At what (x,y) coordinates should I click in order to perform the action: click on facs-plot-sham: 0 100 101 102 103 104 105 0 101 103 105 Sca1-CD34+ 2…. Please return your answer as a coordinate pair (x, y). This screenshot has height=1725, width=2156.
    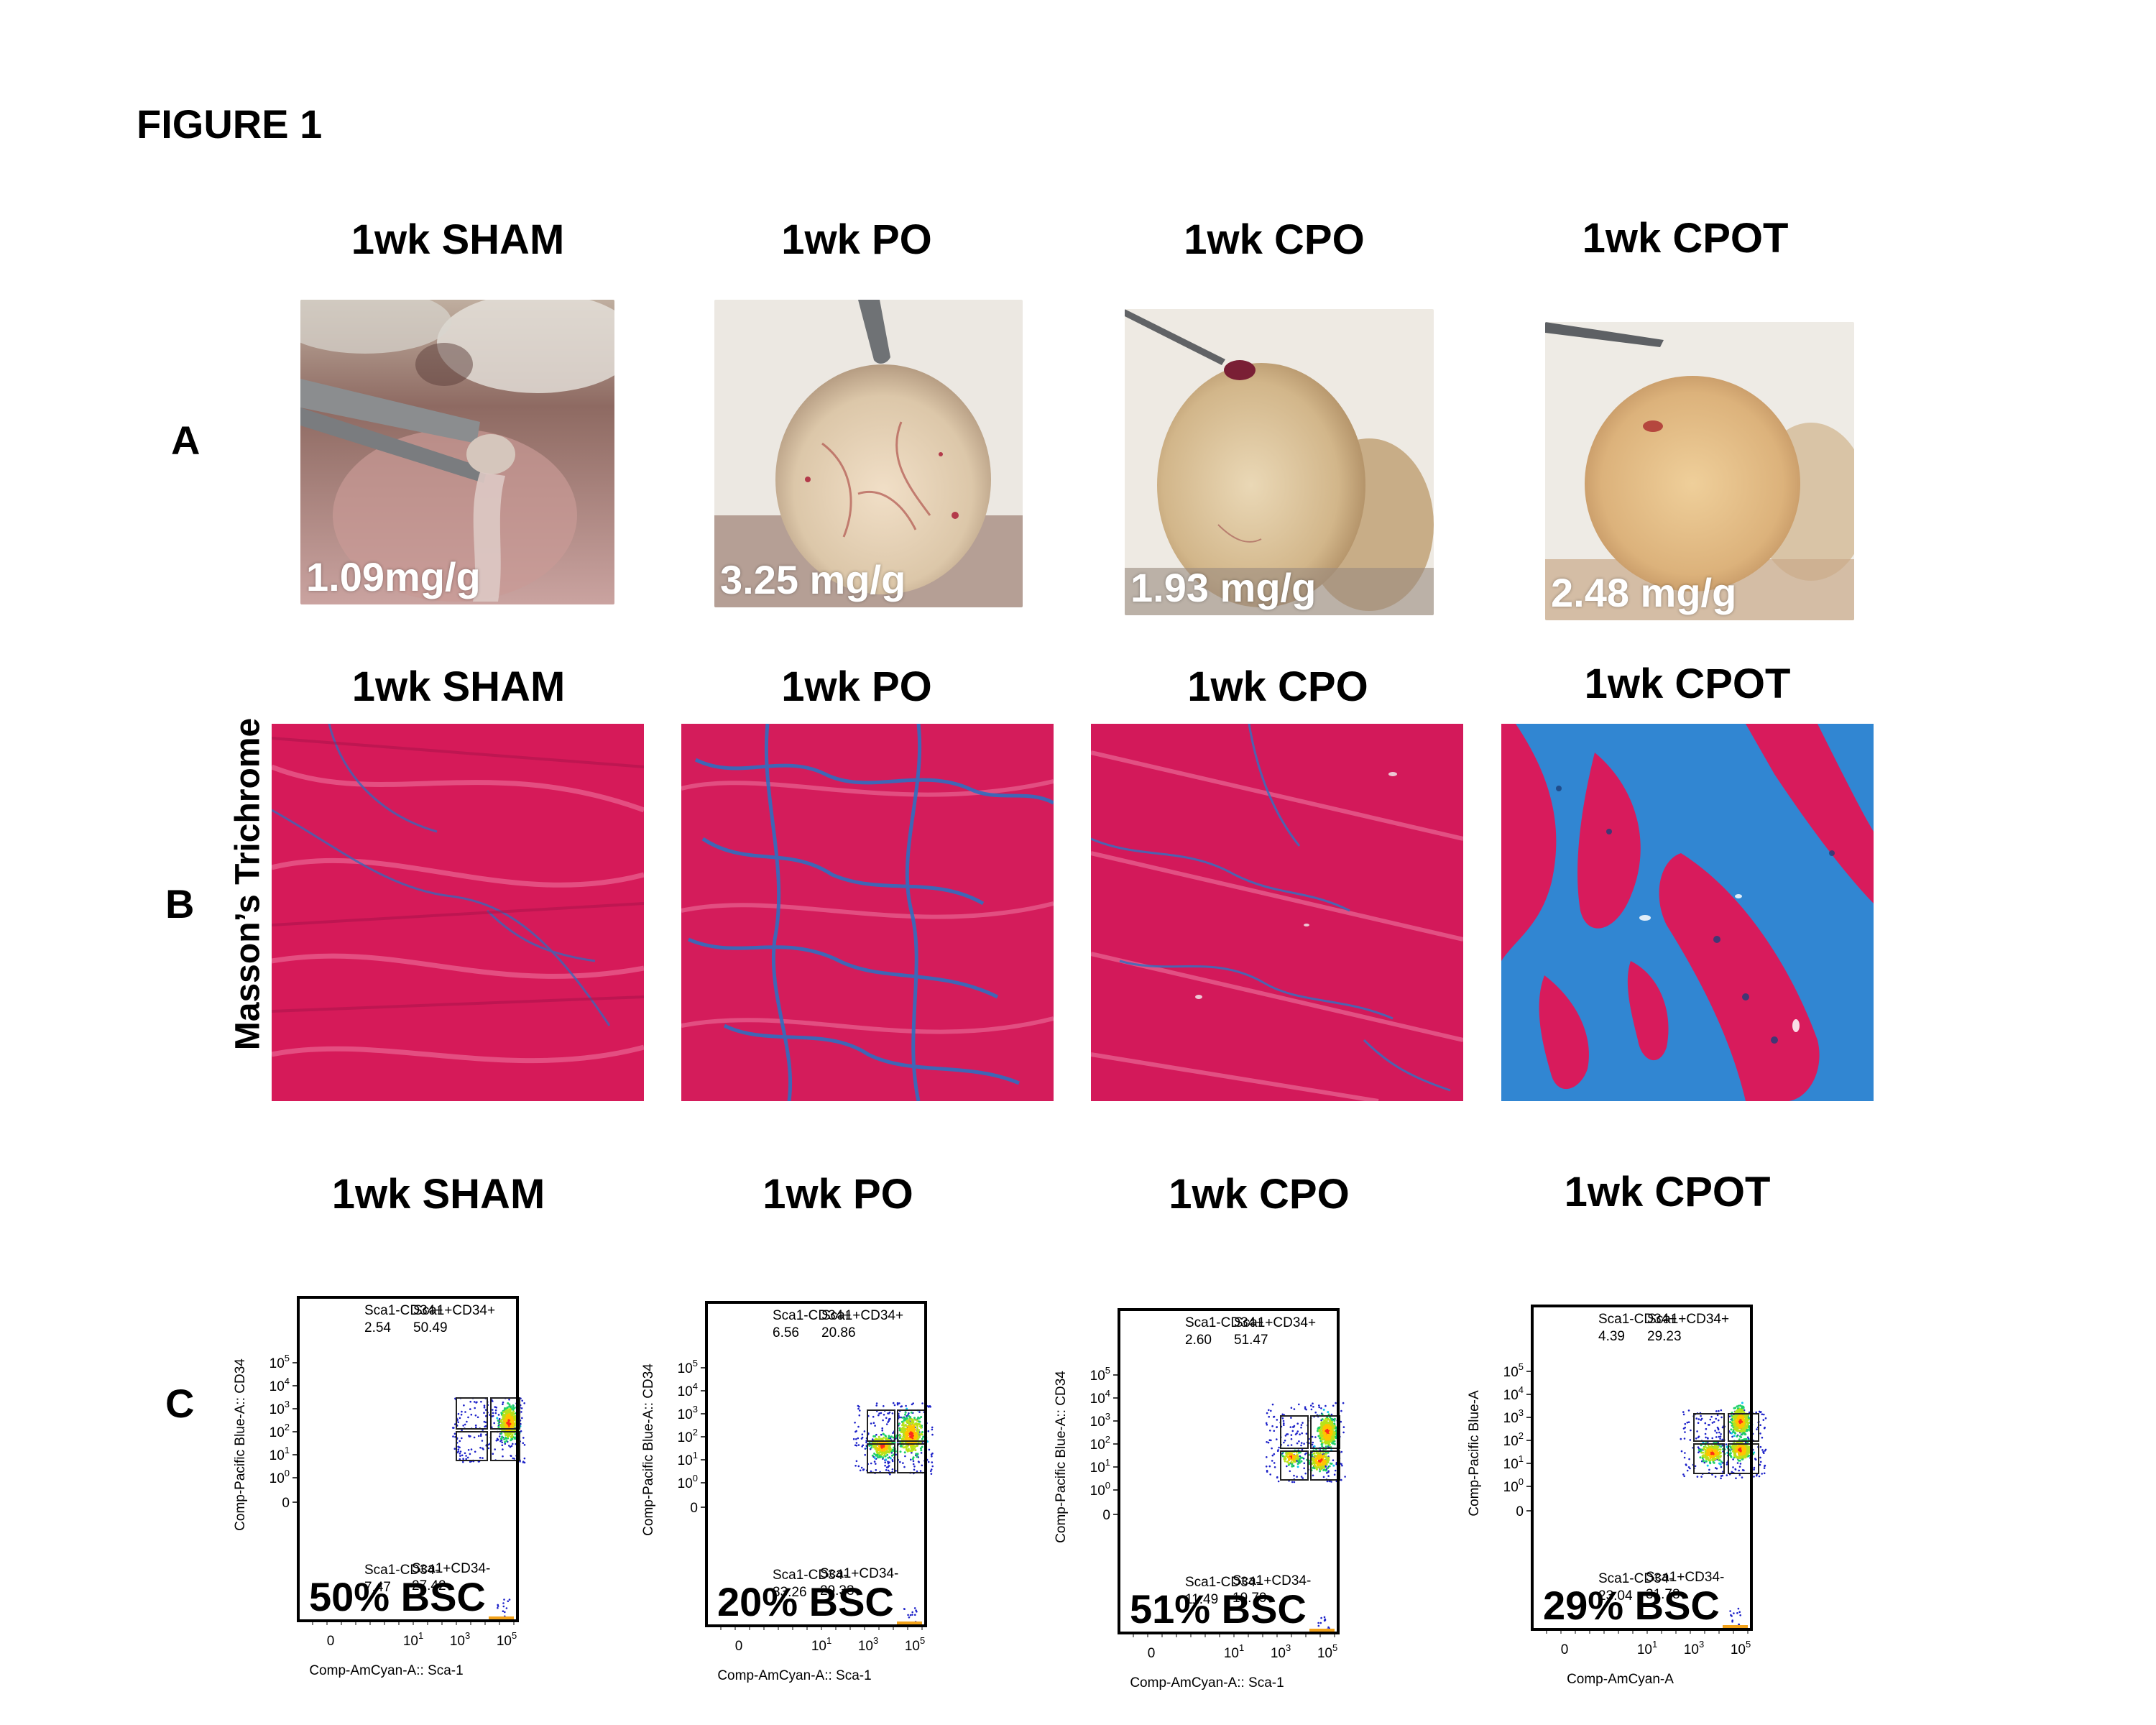
    Looking at the image, I should click on (417, 1451).